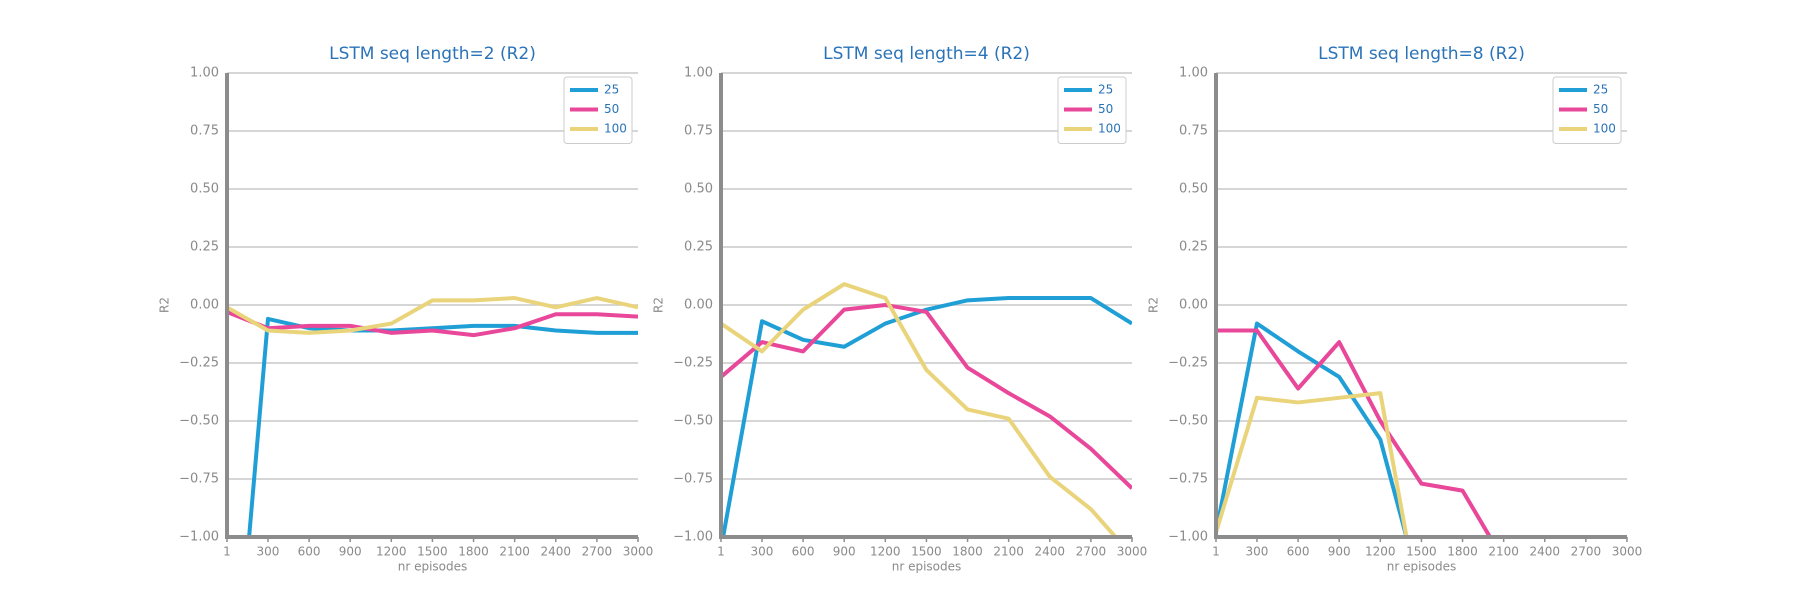  Describe the element at coordinates (432, 54) in the screenshot. I see `chart-title: LSTM seq length=2 (R2)` at that location.